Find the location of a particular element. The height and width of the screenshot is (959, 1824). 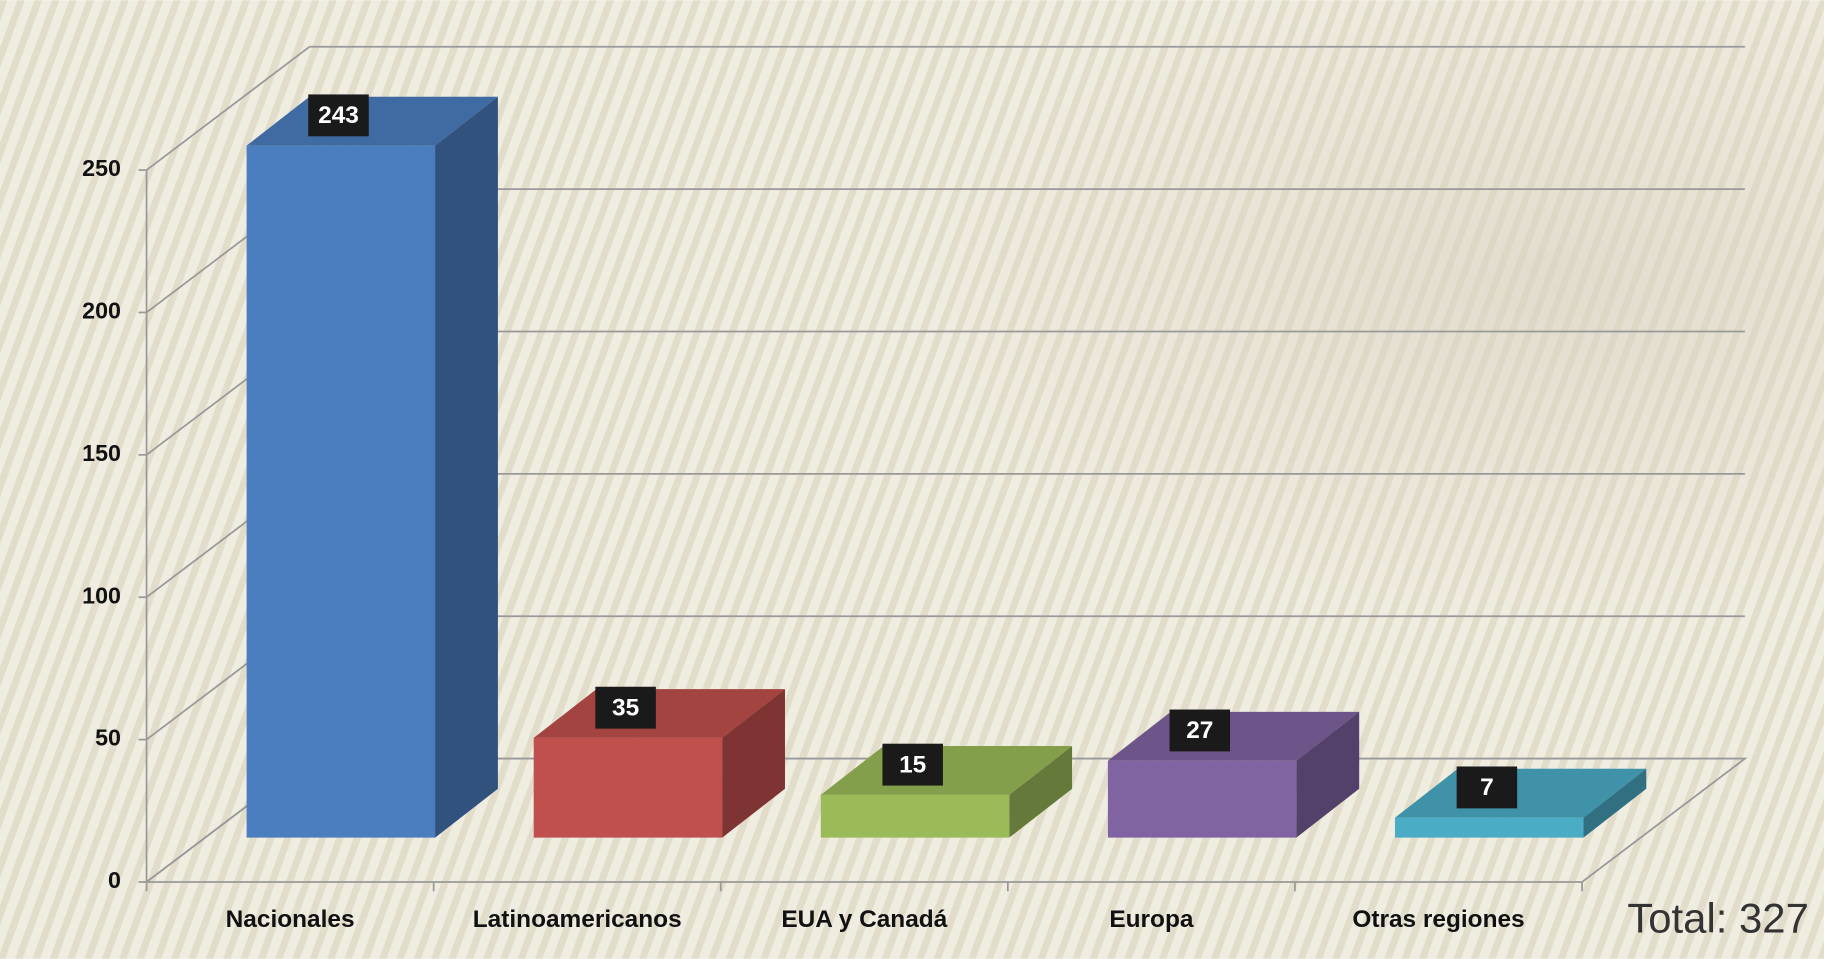

x-tick-label: EUA y Canadá is located at coordinates (864, 919).